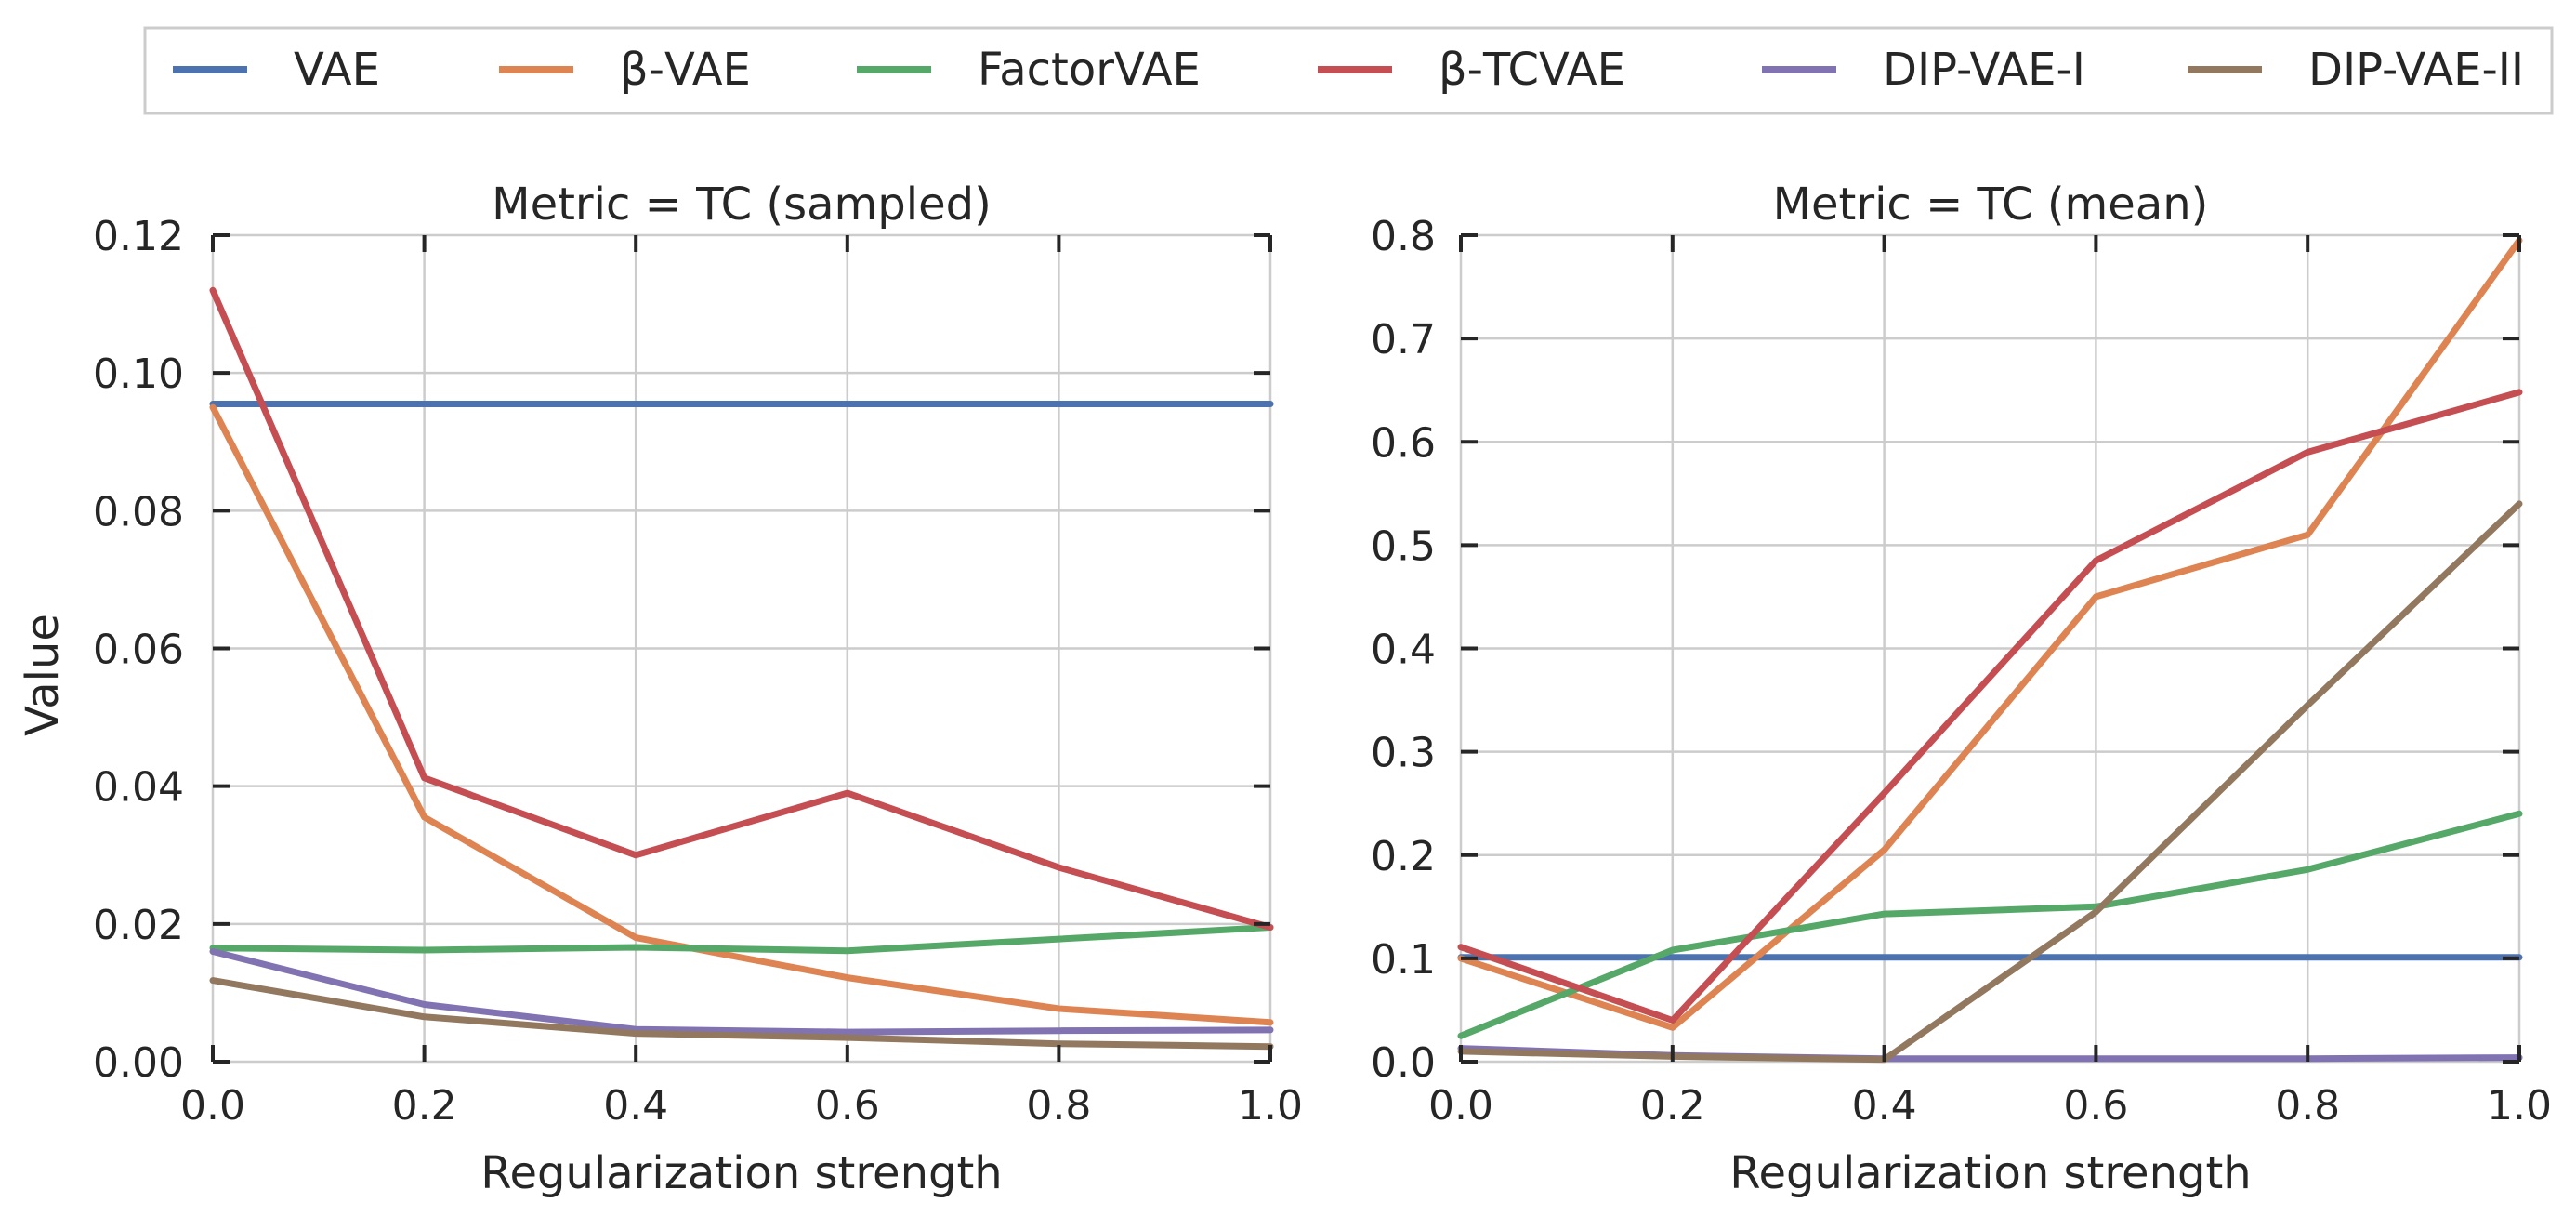 This screenshot has width=2576, height=1216. Describe the element at coordinates (1403, 753) in the screenshot. I see `y-tick-label: 0.3` at that location.